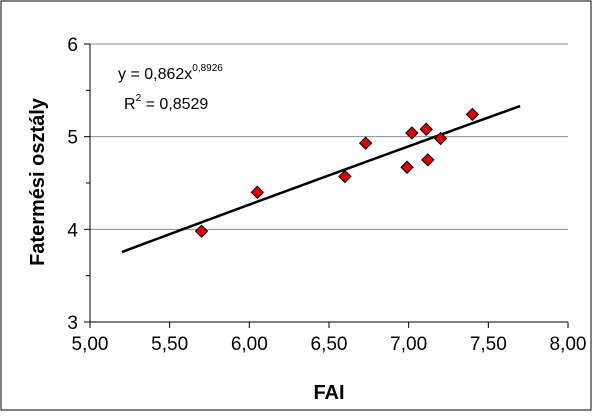 The width and height of the screenshot is (592, 416). I want to click on y-tick-label: 5, so click(72, 138).